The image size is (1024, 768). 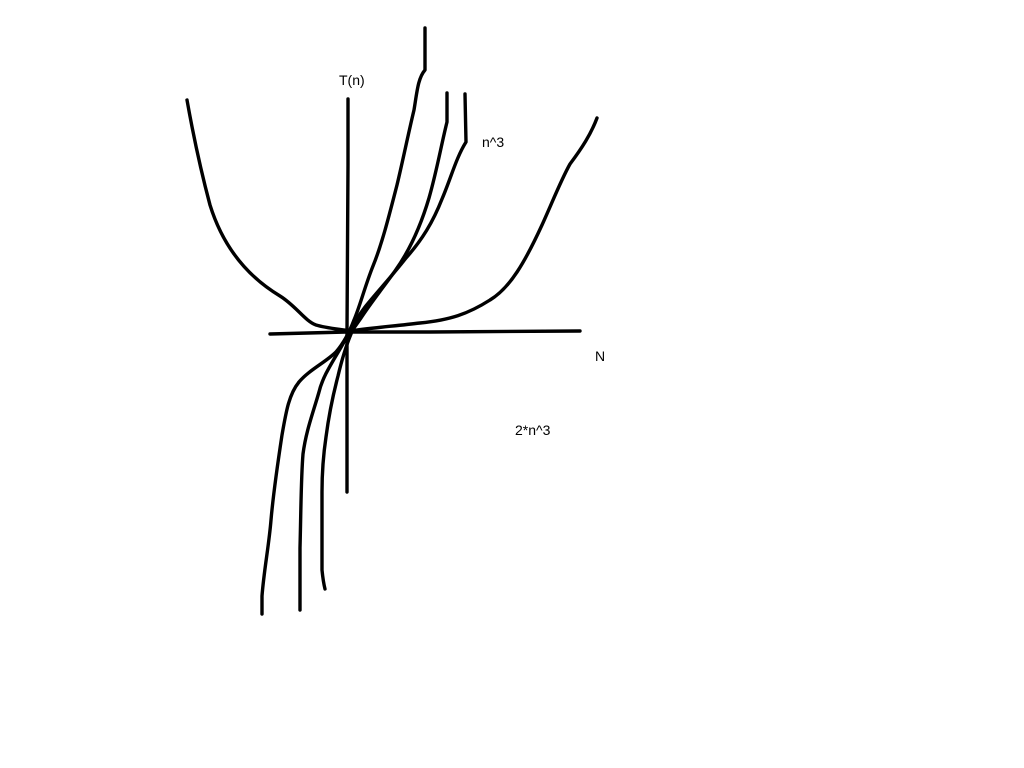 I want to click on x-axis, so click(x=425, y=332).